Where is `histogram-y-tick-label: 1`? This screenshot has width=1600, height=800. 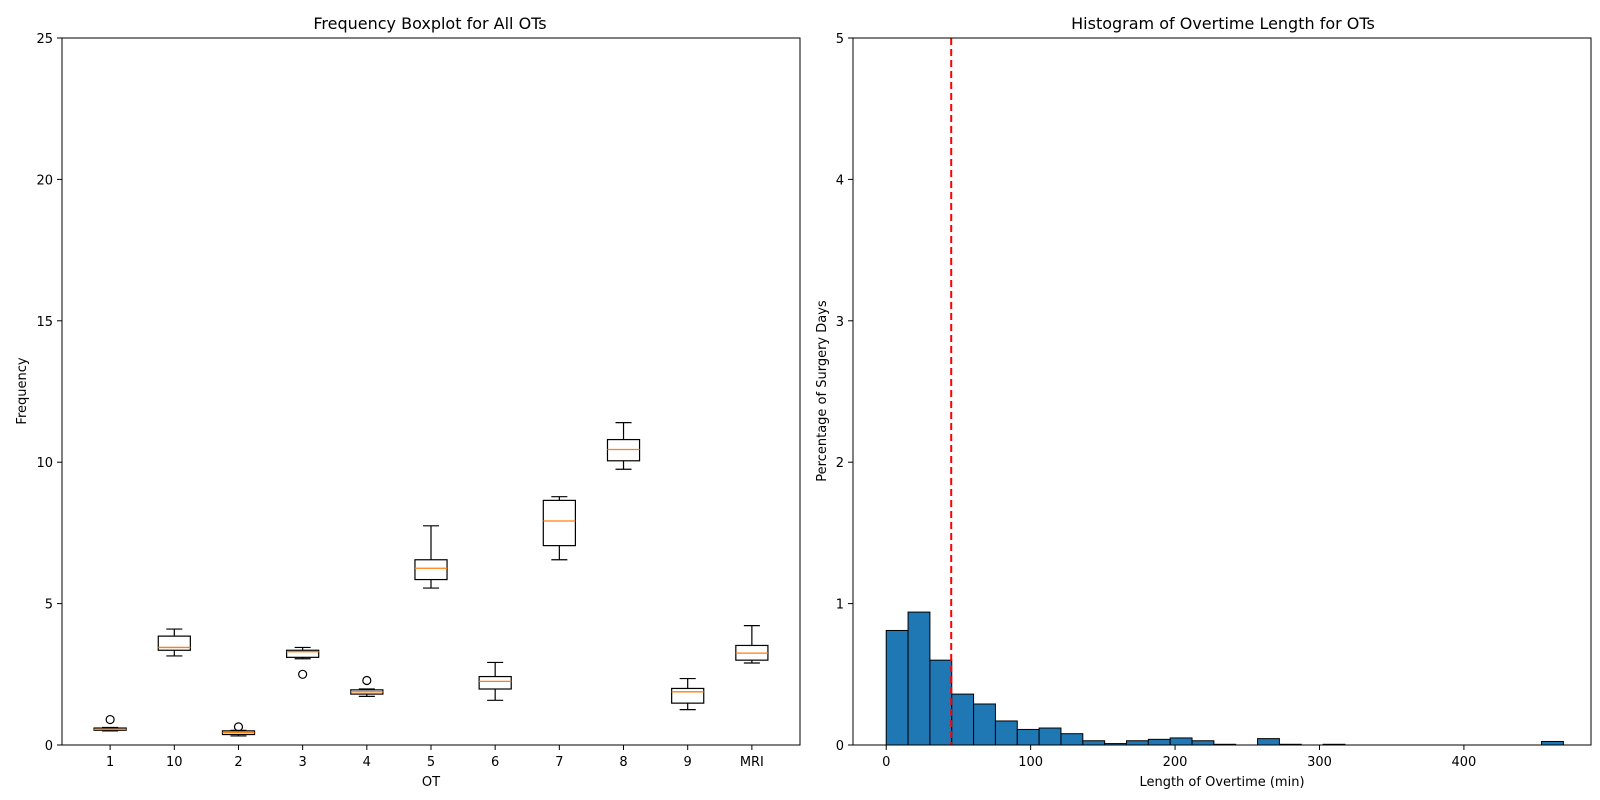 histogram-y-tick-label: 1 is located at coordinates (840, 605).